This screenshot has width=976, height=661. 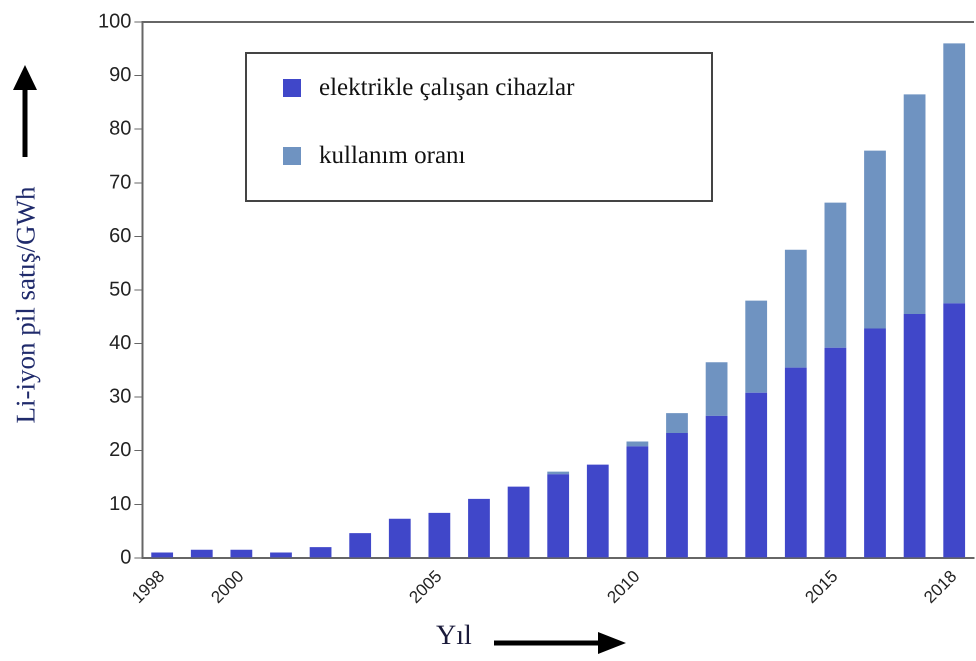 I want to click on y-tick-label: 0, so click(x=126, y=557).